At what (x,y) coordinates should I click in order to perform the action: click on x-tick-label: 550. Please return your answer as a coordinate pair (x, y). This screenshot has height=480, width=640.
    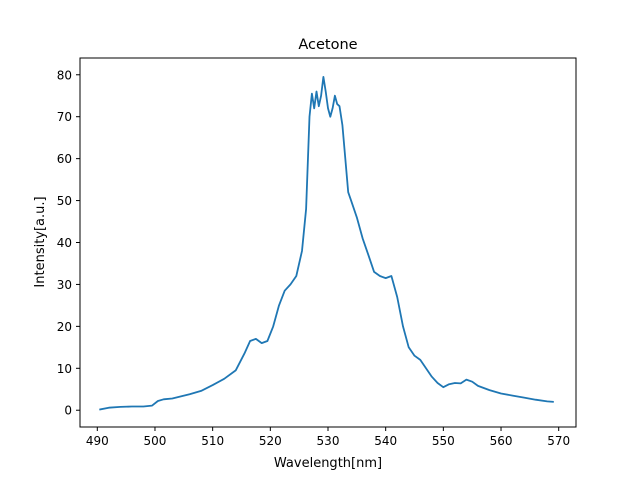
    Looking at the image, I should click on (443, 441).